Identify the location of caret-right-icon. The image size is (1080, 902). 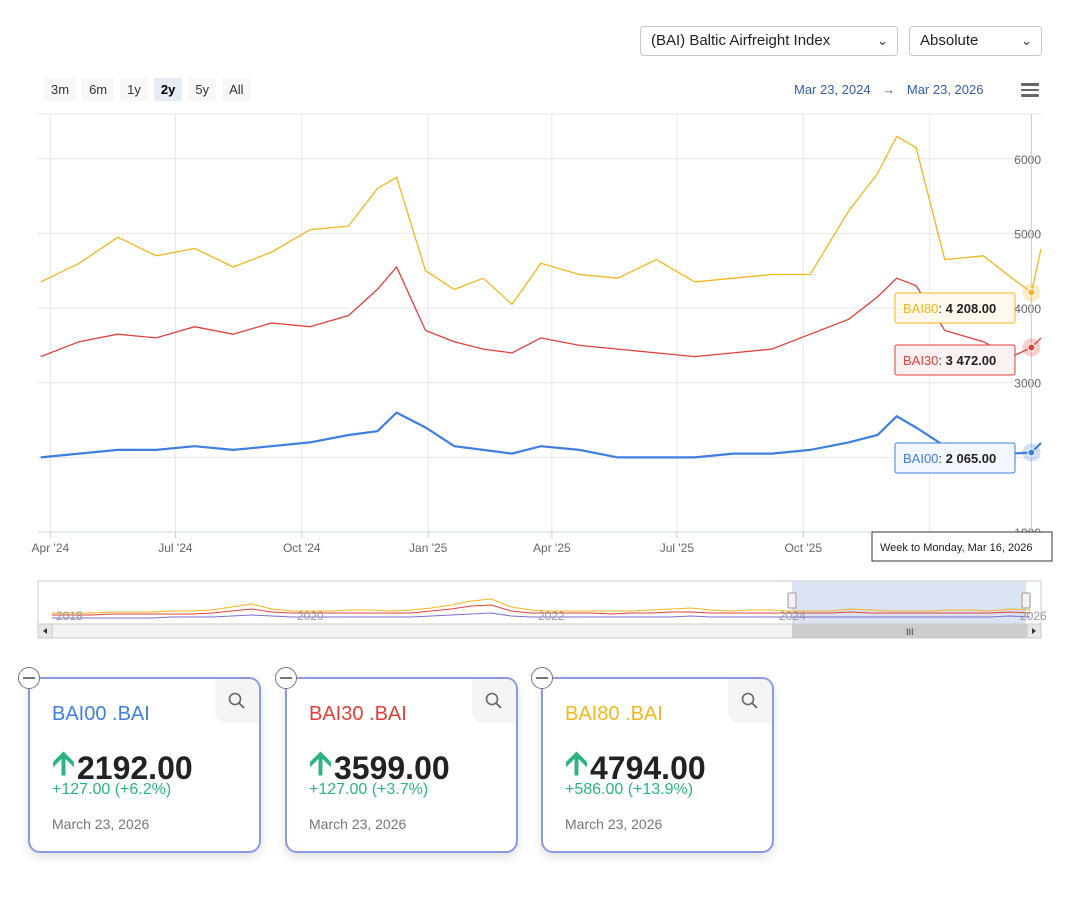
(1034, 631).